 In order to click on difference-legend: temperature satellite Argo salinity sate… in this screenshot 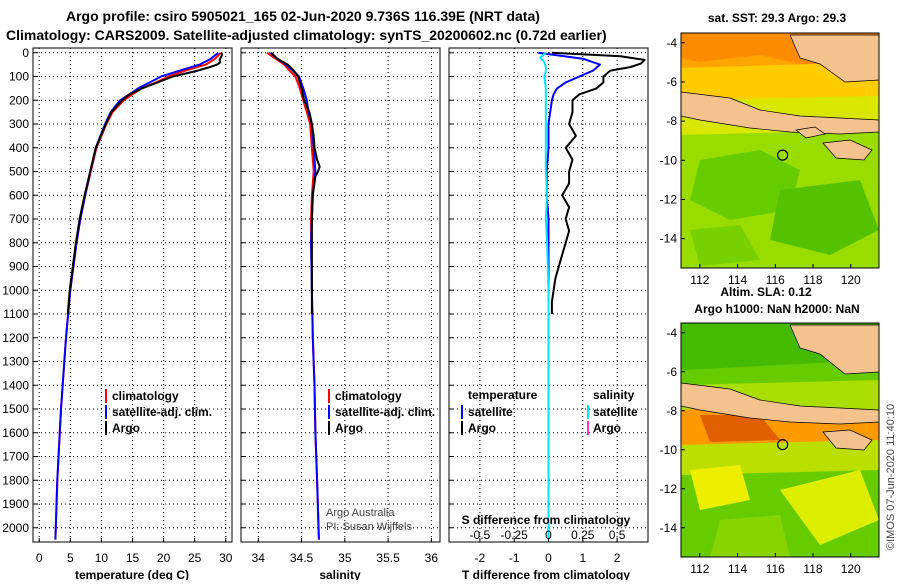, I will do `click(549, 411)`.